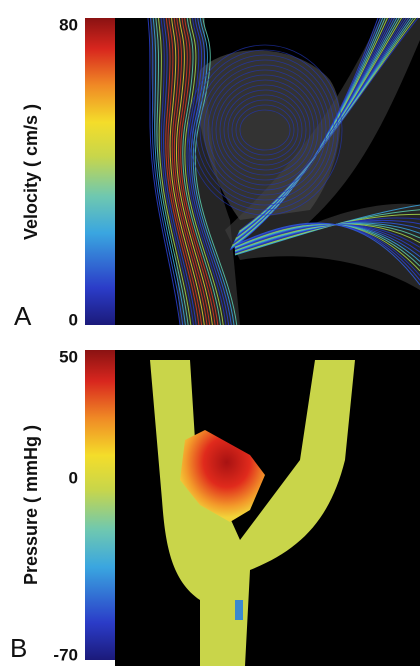  I want to click on vessel, so click(195, 171).